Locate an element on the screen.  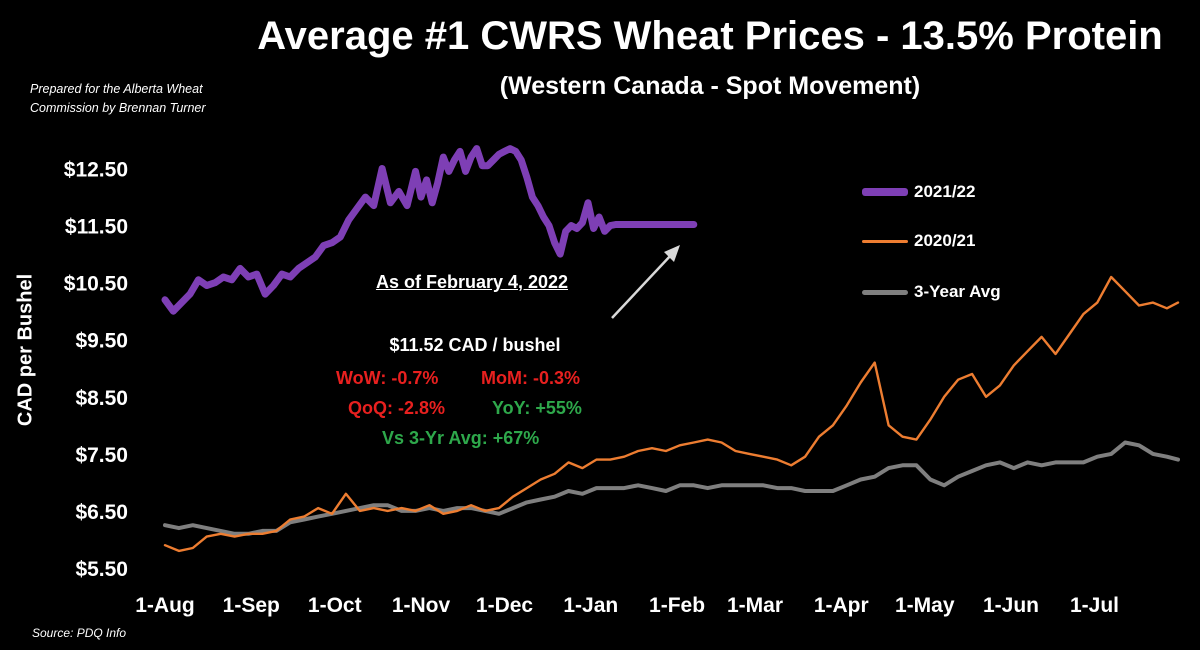
y-tick-label: $9.50 is located at coordinates (101, 341).